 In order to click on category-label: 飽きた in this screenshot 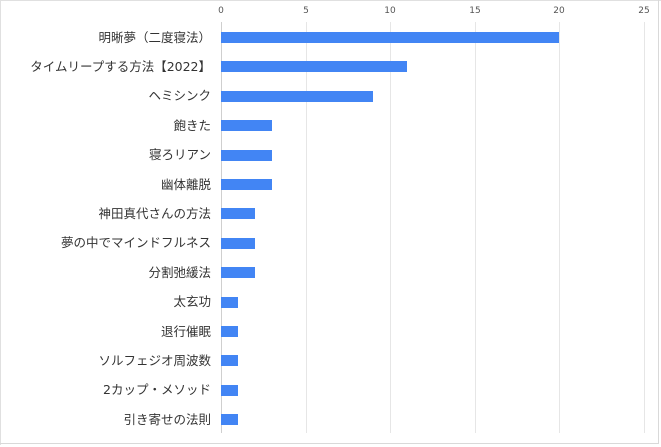, I will do `click(192, 125)`.